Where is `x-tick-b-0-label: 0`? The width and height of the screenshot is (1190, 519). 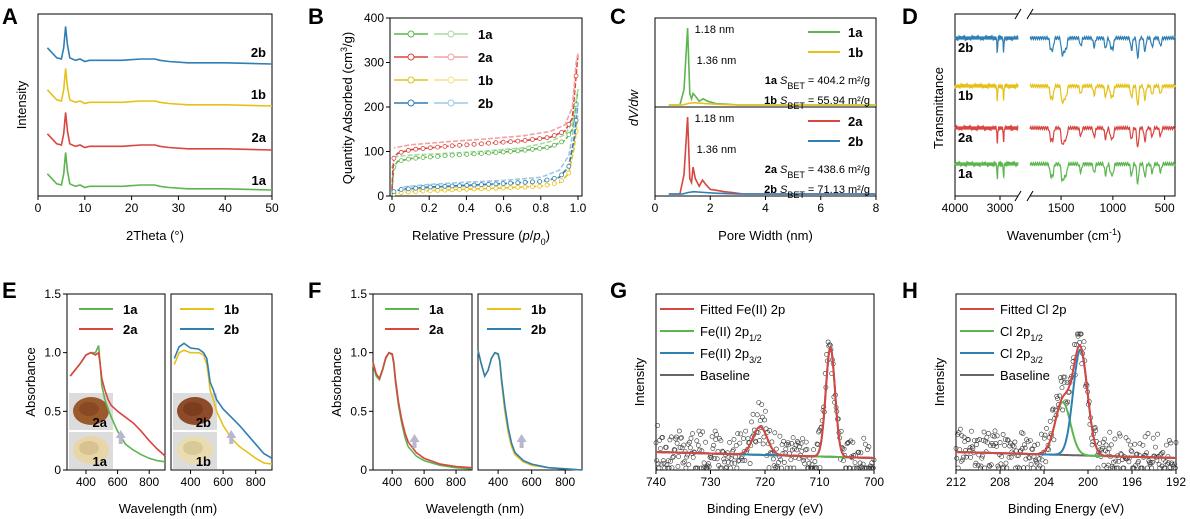 x-tick-b-0-label: 0 is located at coordinates (392, 208).